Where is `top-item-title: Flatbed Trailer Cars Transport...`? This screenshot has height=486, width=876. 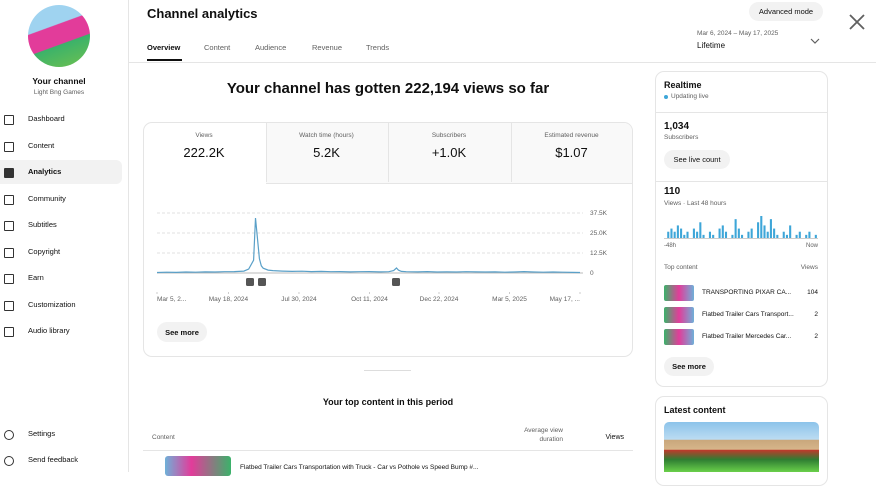
top-item-title: Flatbed Trailer Cars Transport... is located at coordinates (748, 314).